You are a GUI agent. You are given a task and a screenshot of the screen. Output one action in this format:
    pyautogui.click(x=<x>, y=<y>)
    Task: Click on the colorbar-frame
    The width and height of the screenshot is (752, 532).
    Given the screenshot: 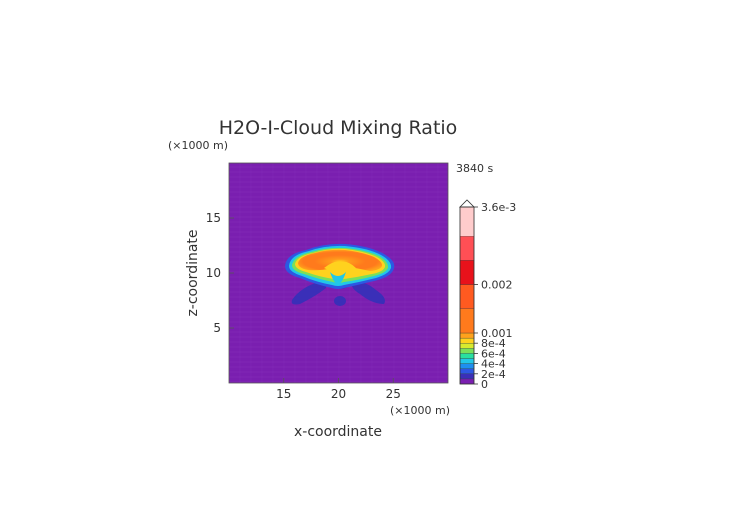 What is the action you would take?
    pyautogui.click(x=467, y=295)
    